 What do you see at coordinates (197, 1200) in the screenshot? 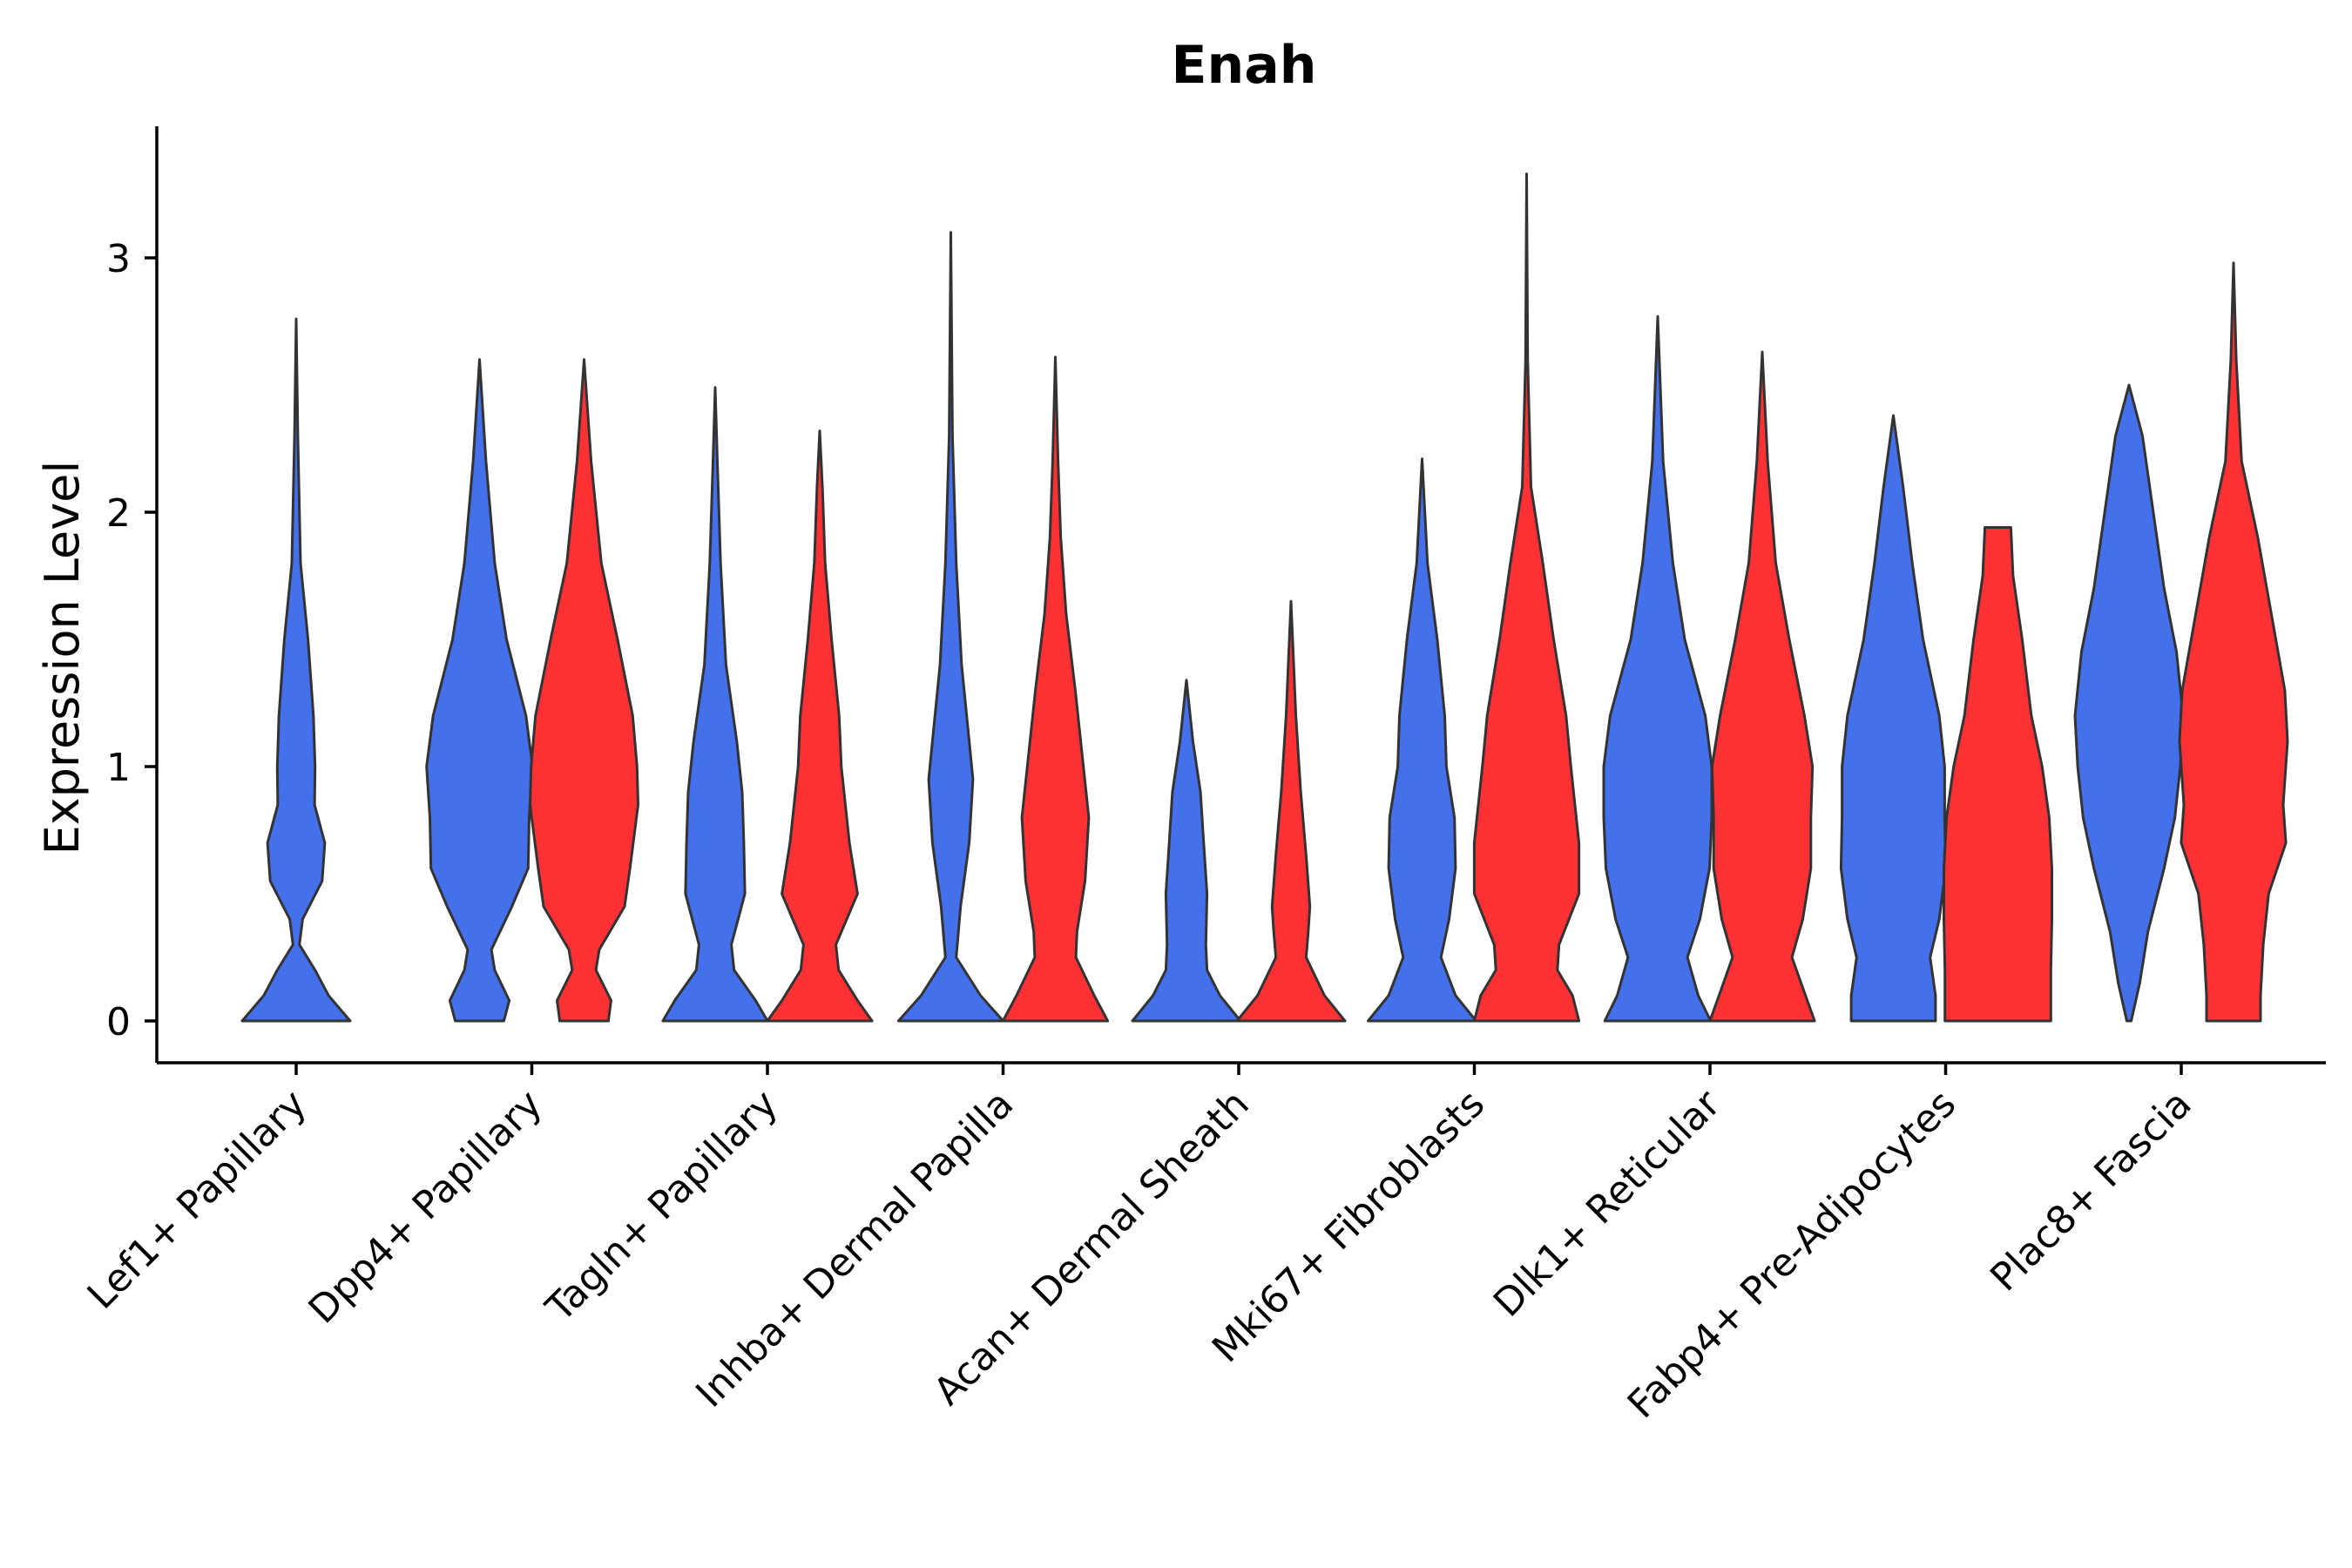
I see `x-tick-label: Lef1+ Papillary` at bounding box center [197, 1200].